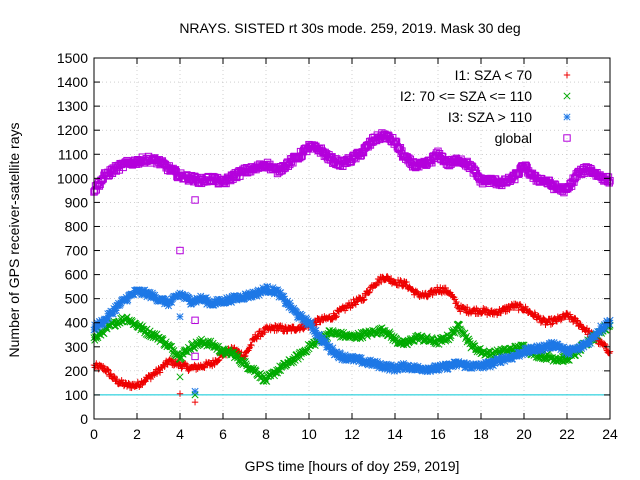  What do you see at coordinates (524, 434) in the screenshot?
I see `x-tick-label: 20` at bounding box center [524, 434].